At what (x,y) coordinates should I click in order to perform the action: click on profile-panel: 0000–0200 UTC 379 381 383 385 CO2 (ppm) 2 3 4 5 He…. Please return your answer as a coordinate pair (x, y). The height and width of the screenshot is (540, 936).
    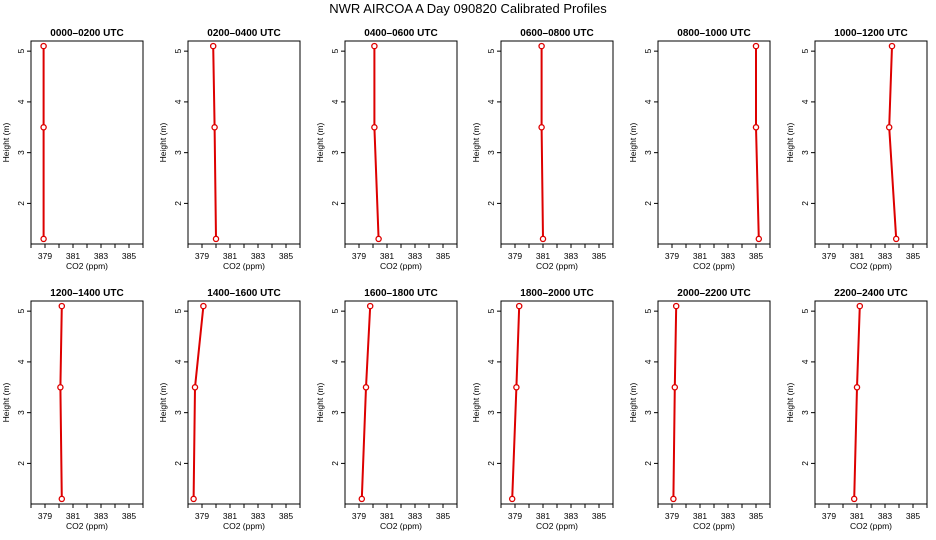
    Looking at the image, I should click on (72, 149).